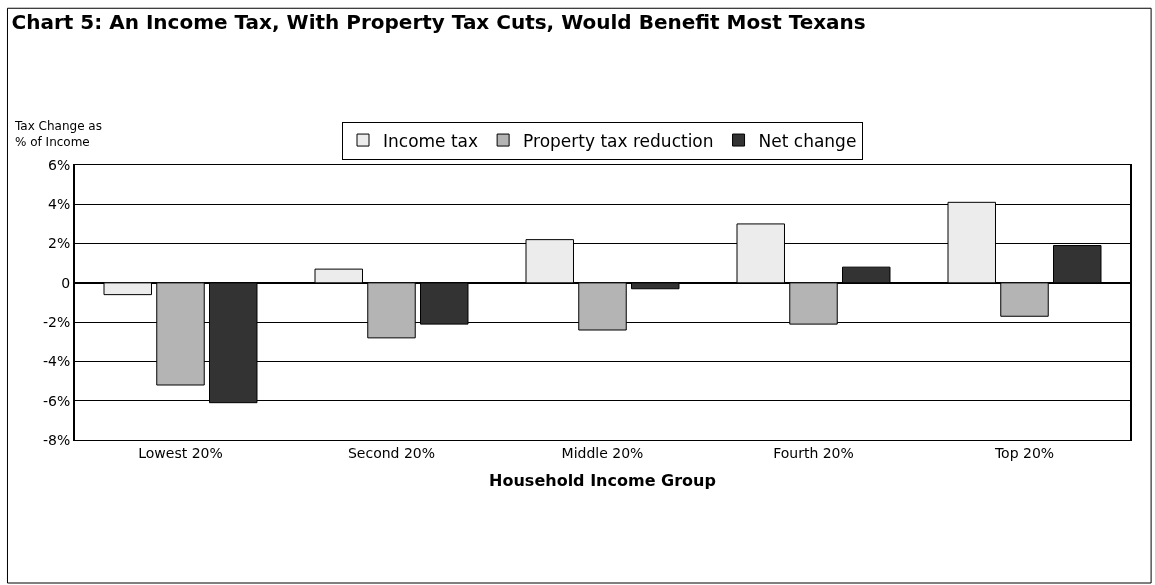 This screenshot has width=1155, height=585. What do you see at coordinates (59, 164) in the screenshot?
I see `y-tick-label: 6%` at bounding box center [59, 164].